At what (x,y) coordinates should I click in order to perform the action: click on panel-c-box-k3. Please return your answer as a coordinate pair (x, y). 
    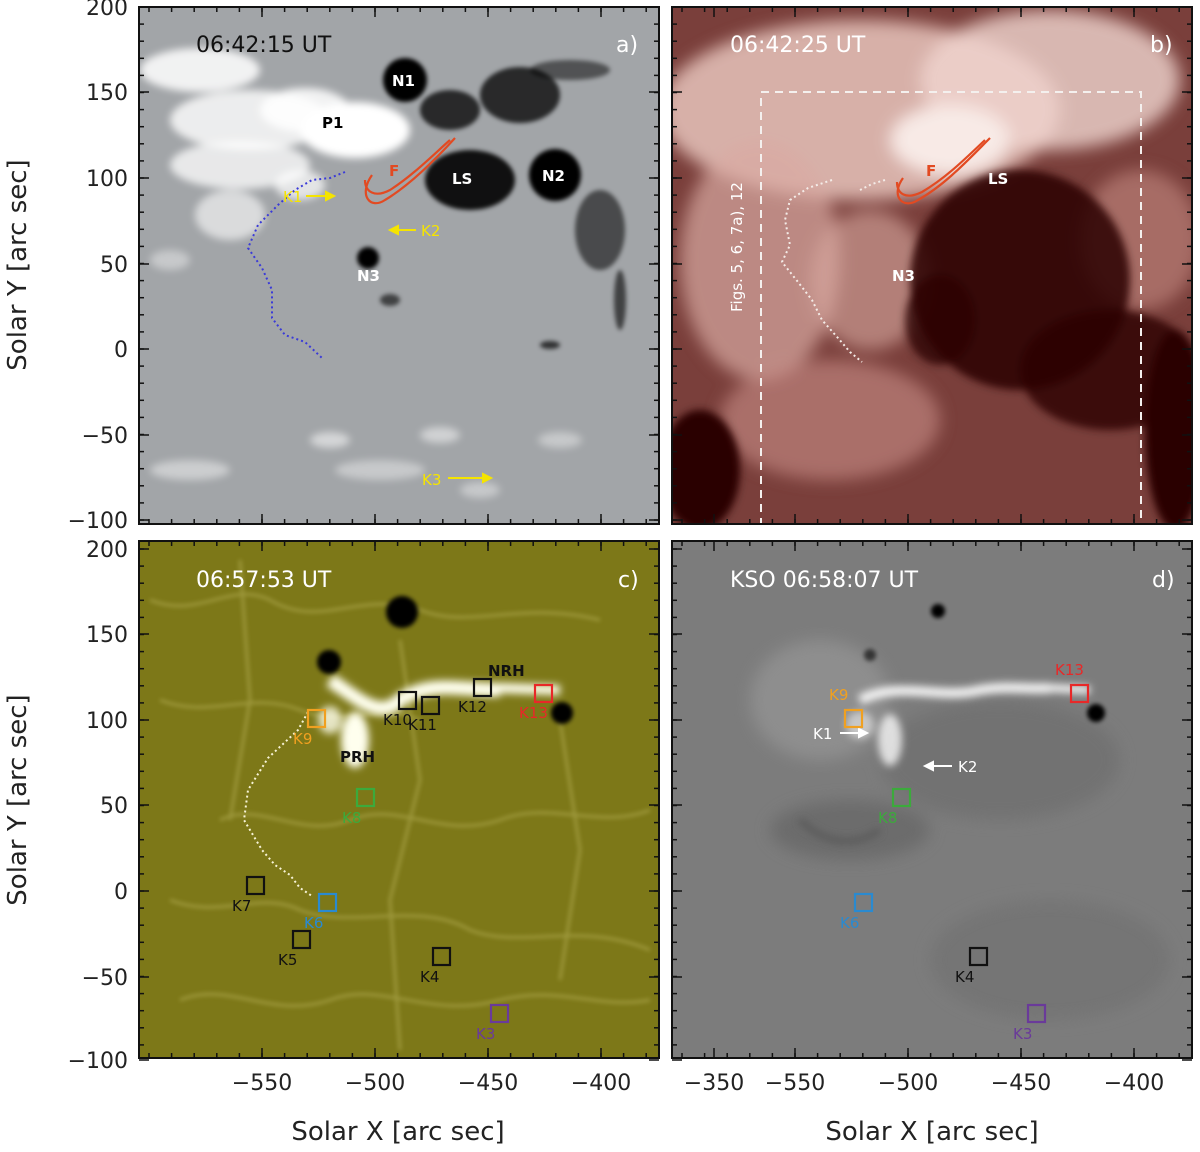
    Looking at the image, I should click on (499, 1013).